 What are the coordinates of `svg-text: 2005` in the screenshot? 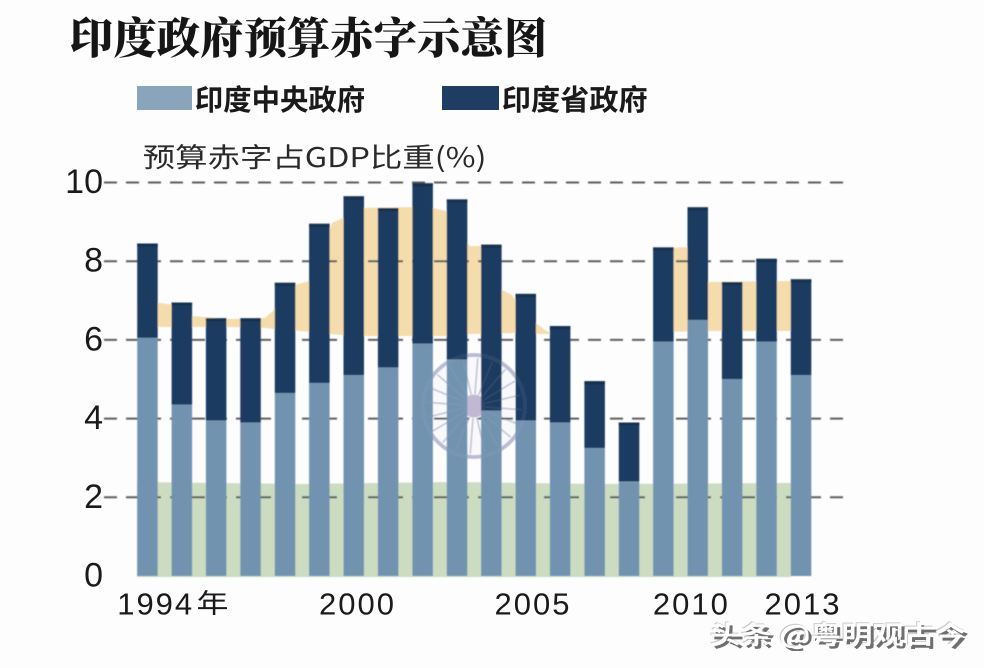 It's located at (533, 604).